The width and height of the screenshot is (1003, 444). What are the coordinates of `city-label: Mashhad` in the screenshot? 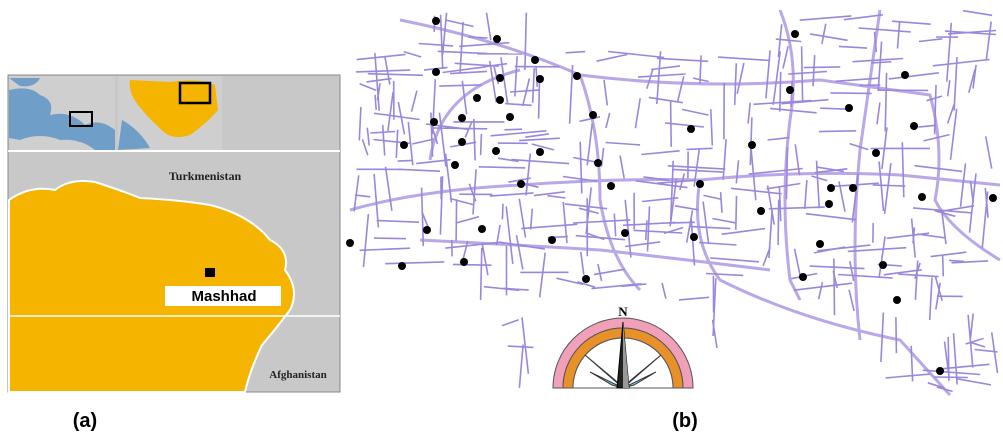 It's located at (223, 296).